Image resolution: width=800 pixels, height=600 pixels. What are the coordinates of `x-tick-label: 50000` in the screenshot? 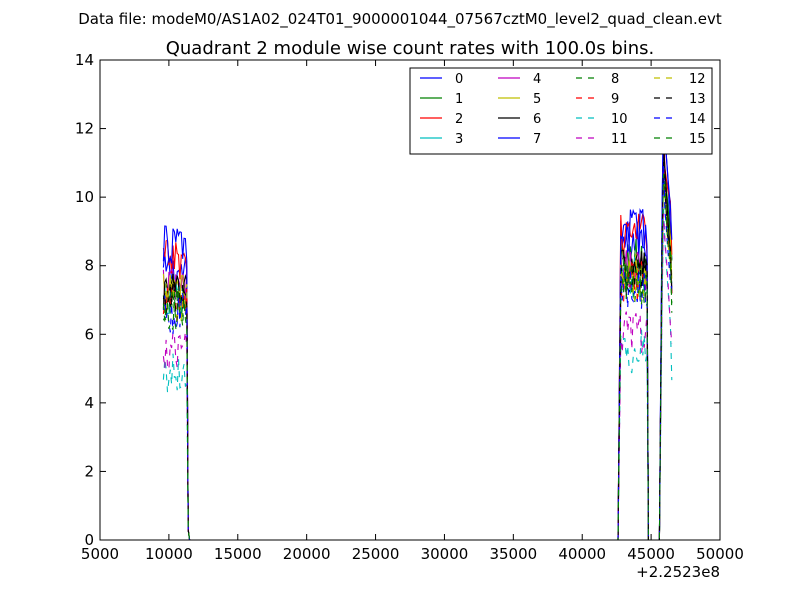 It's located at (720, 554).